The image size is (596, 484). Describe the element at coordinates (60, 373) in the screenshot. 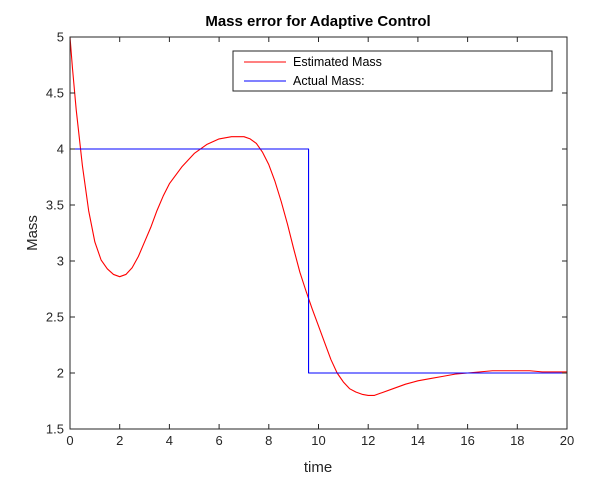

I see `y-tick-label: 2` at that location.